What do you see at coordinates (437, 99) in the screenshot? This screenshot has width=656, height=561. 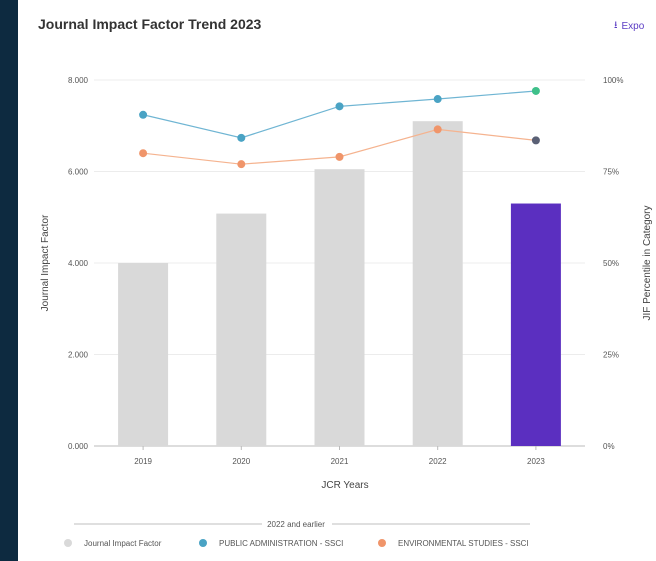 I see `series-0-point-2022` at bounding box center [437, 99].